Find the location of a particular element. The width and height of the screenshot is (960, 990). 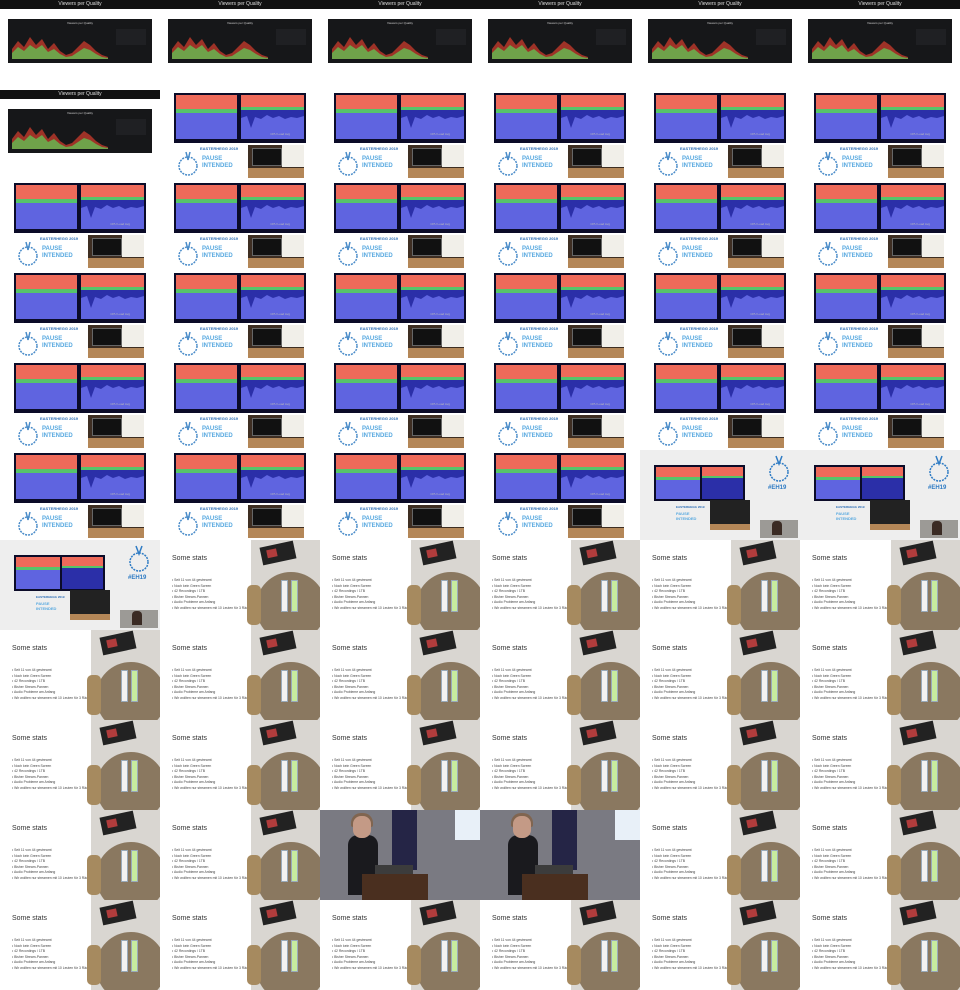

pause-slide: EASTERHEGG 2019 PAUSE INTENDED is located at coordinates (51, 251).